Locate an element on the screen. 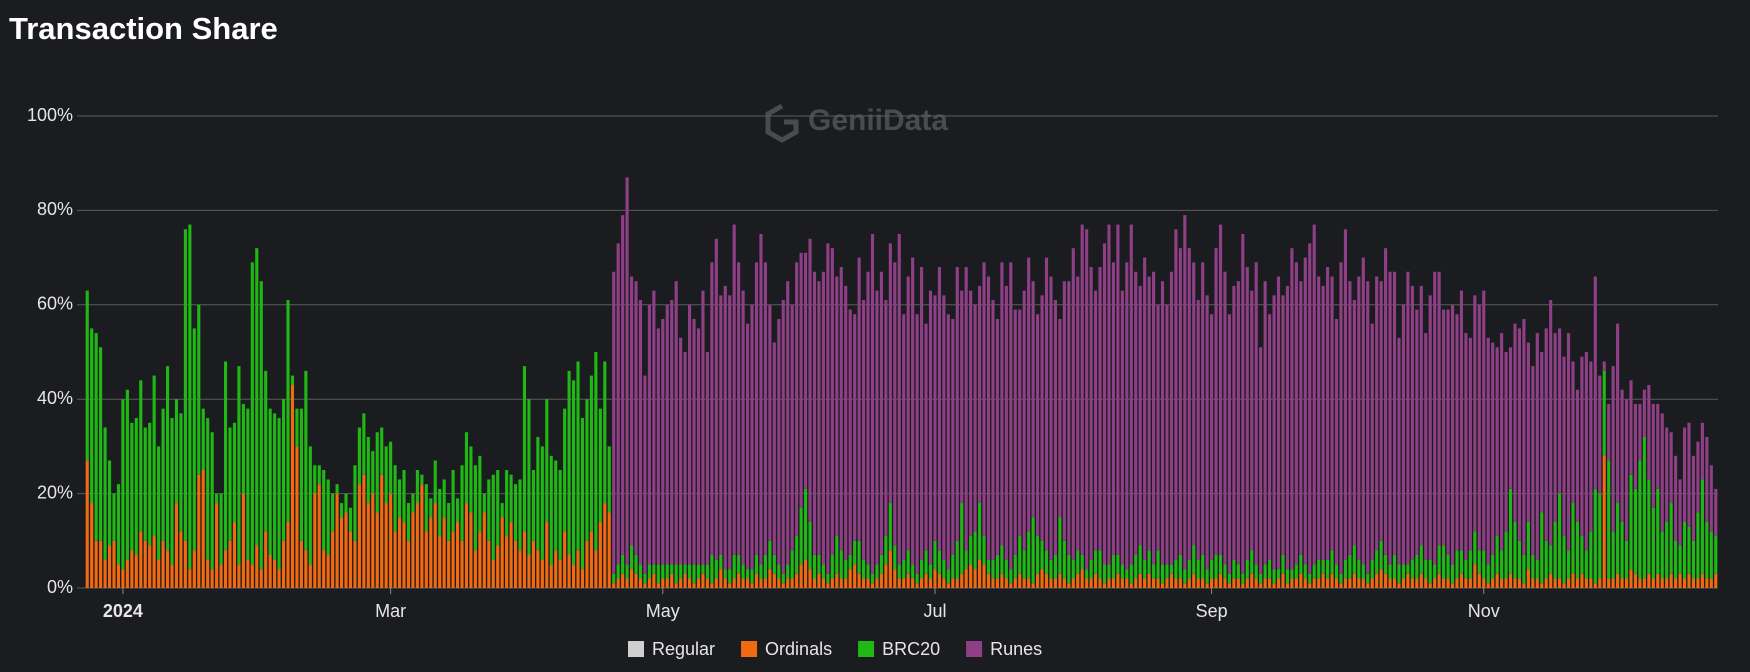 Image resolution: width=1750 pixels, height=672 pixels. x-tick-label: May is located at coordinates (663, 611).